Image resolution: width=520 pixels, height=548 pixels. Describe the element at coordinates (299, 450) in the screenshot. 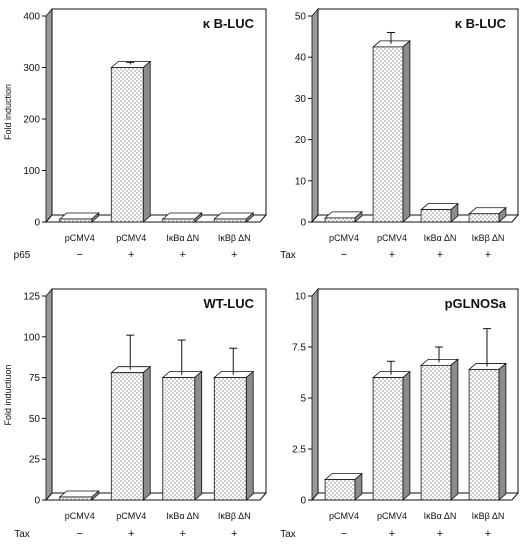

I see `y-tick-label: 2.5` at that location.